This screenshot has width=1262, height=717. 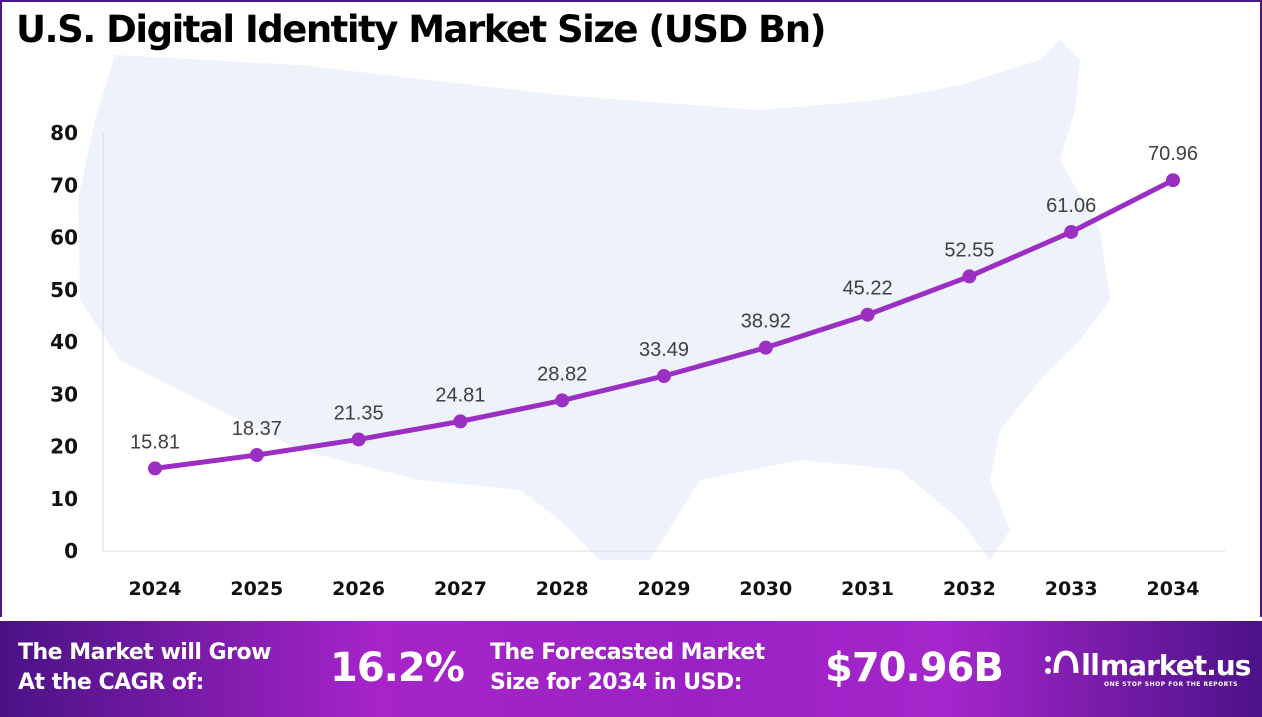 I want to click on market-us-logo: market.us ONE STOP SHOP FOR THE REPORTS, so click(x=1146, y=666).